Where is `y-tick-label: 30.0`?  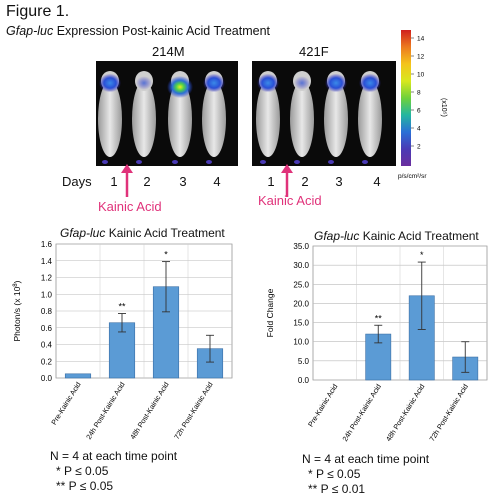
y-tick-label: 30.0 is located at coordinates (301, 265).